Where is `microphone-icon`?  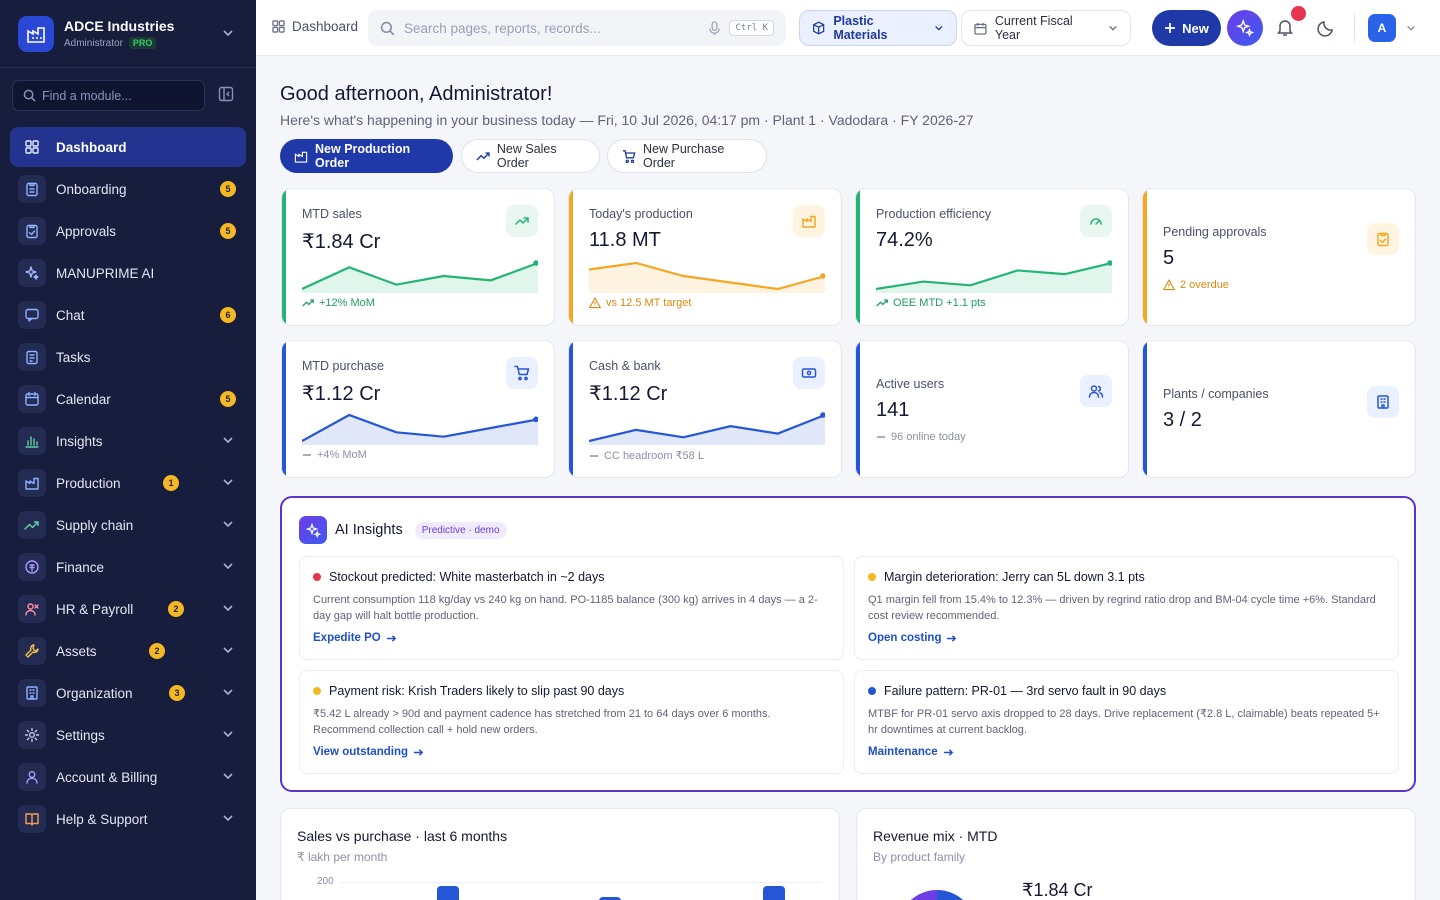
microphone-icon is located at coordinates (714, 28).